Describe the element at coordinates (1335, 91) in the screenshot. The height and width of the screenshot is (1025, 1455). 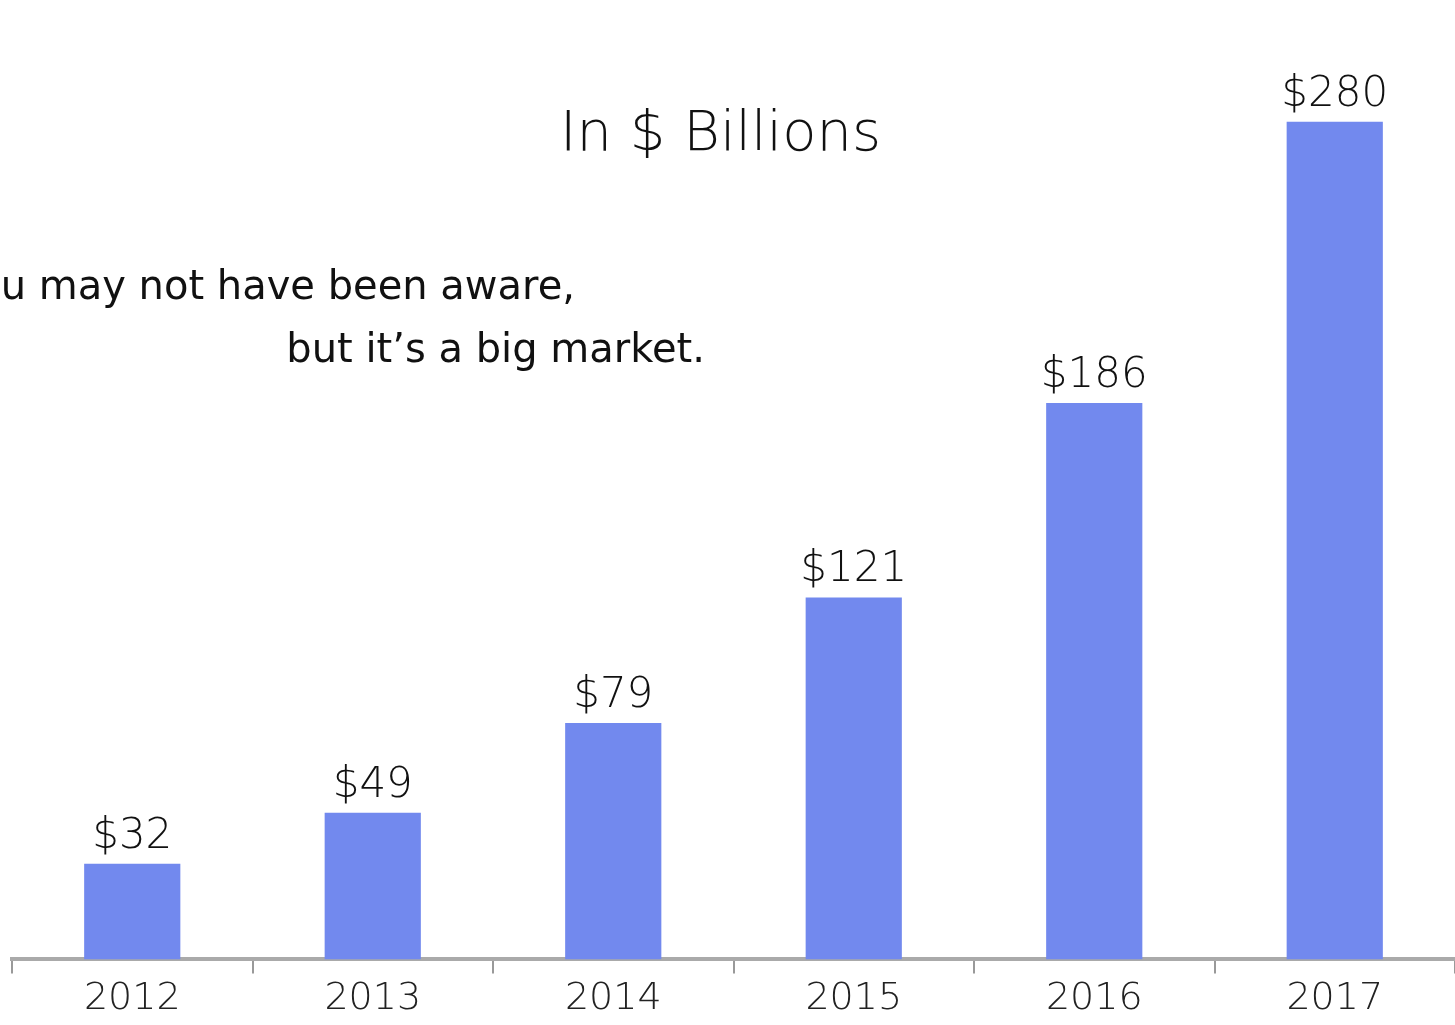
I see `data-label: $280` at that location.